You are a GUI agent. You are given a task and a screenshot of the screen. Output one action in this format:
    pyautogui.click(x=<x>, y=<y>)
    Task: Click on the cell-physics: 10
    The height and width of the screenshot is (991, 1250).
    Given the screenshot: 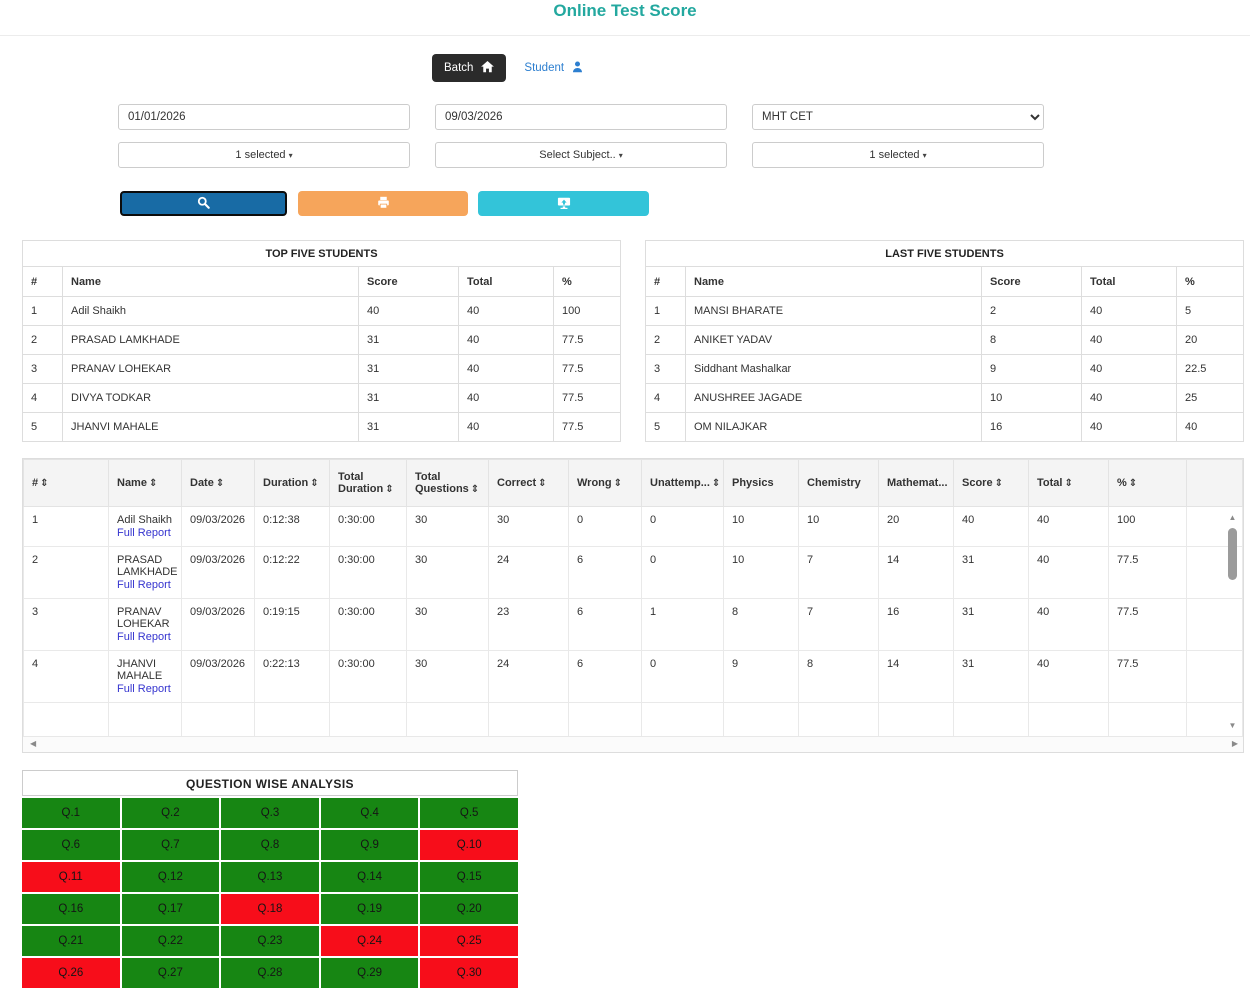 What is the action you would take?
    pyautogui.click(x=761, y=572)
    